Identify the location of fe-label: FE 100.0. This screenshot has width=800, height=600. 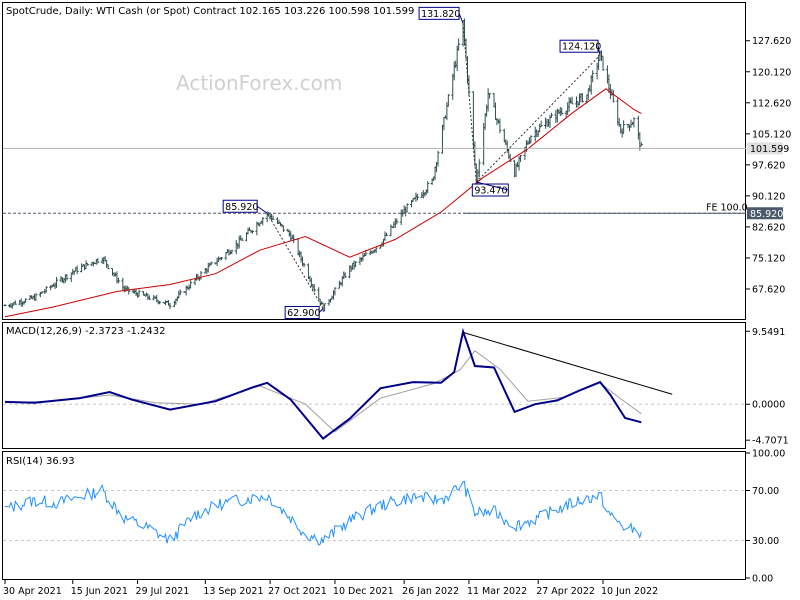
(727, 207).